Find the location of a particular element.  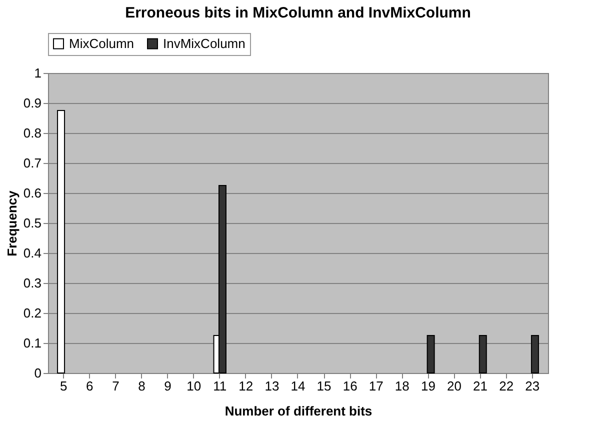

x-tick-label: 5 is located at coordinates (64, 386).